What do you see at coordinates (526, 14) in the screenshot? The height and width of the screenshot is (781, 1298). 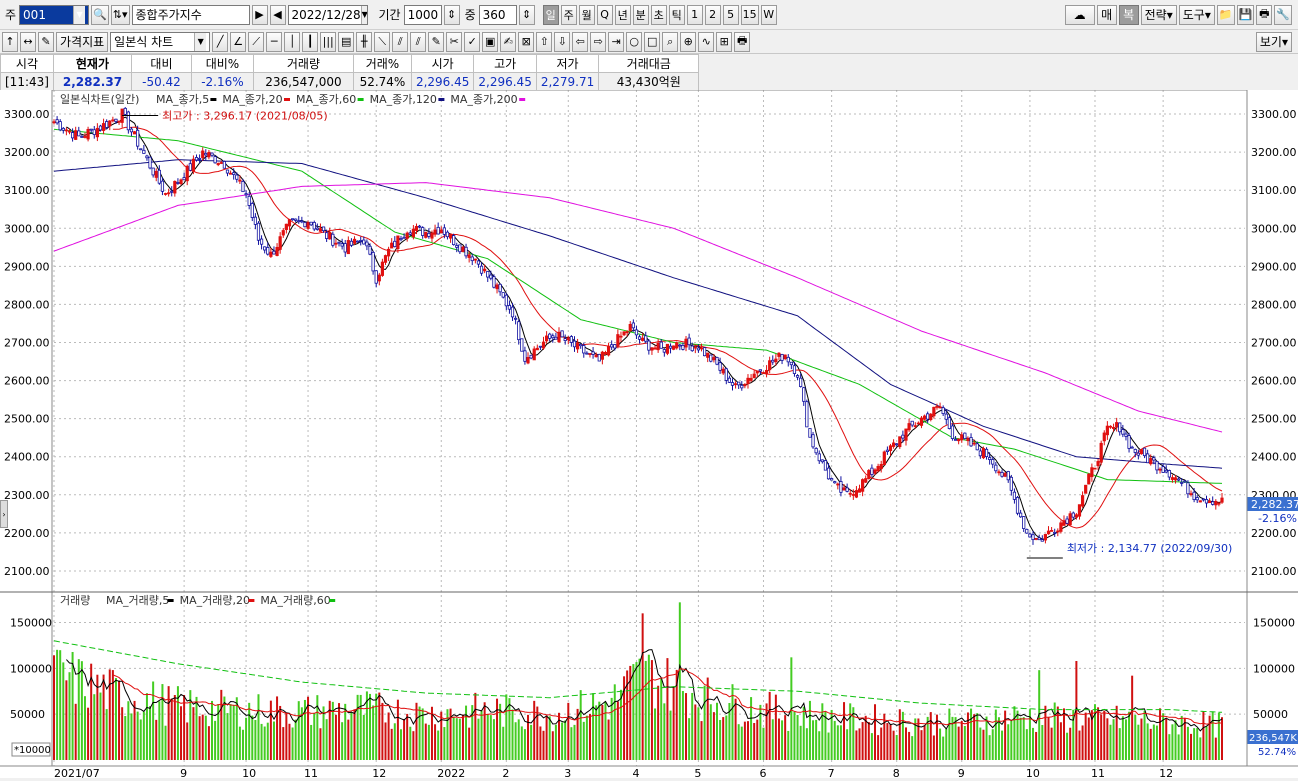 I see `zoom-stepper-icon: ⇕` at bounding box center [526, 14].